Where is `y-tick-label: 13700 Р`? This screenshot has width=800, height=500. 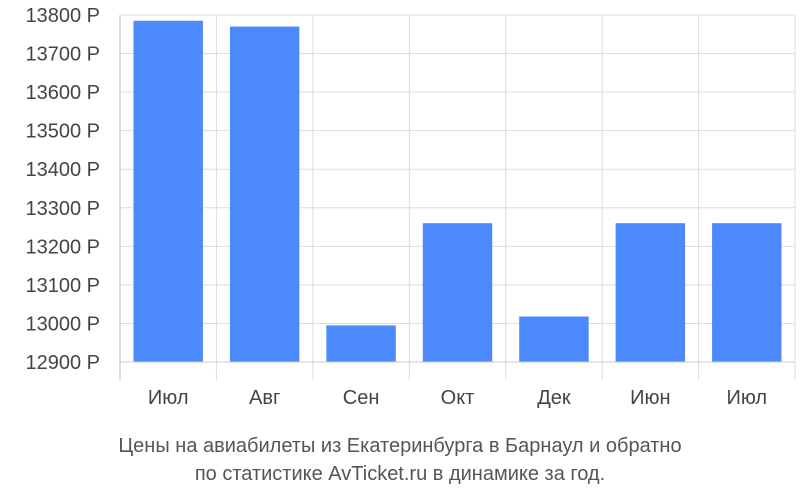
y-tick-label: 13700 Р is located at coordinates (62, 55).